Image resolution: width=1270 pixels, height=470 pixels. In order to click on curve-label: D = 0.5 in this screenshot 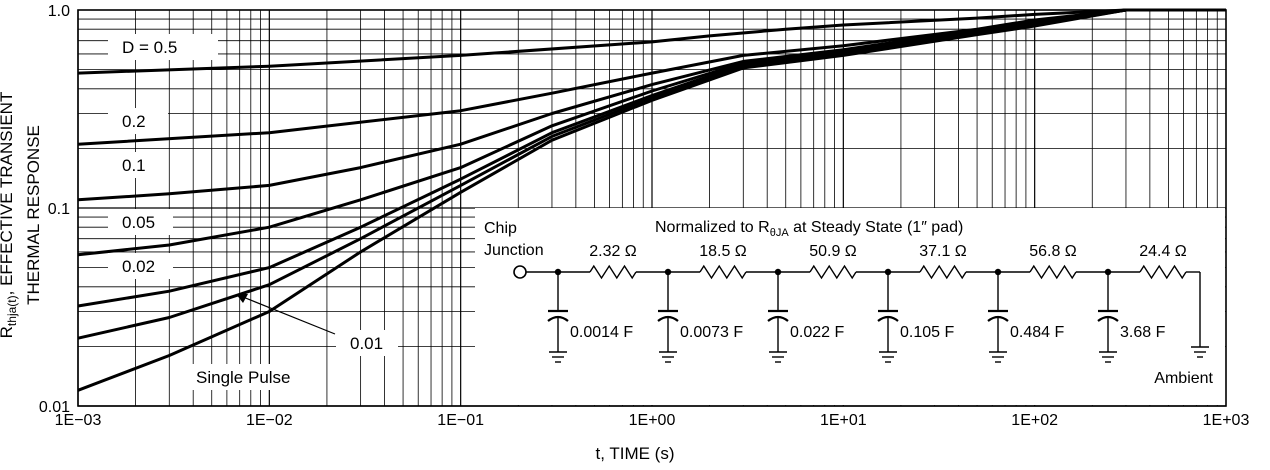, I will do `click(149, 47)`.